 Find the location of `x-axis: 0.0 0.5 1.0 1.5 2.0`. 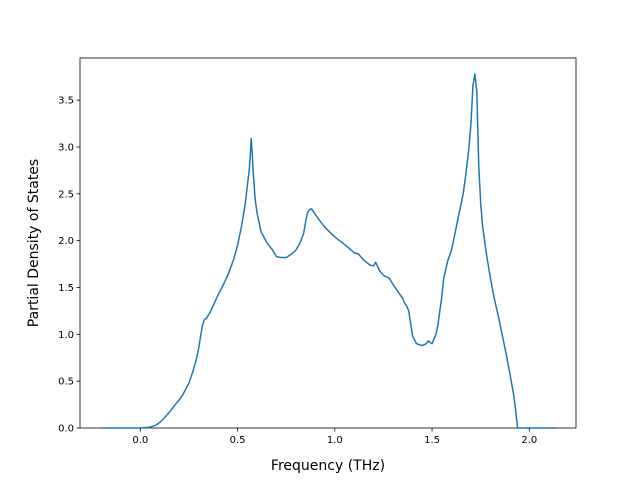

x-axis: 0.0 0.5 1.0 1.5 2.0 is located at coordinates (334, 437).